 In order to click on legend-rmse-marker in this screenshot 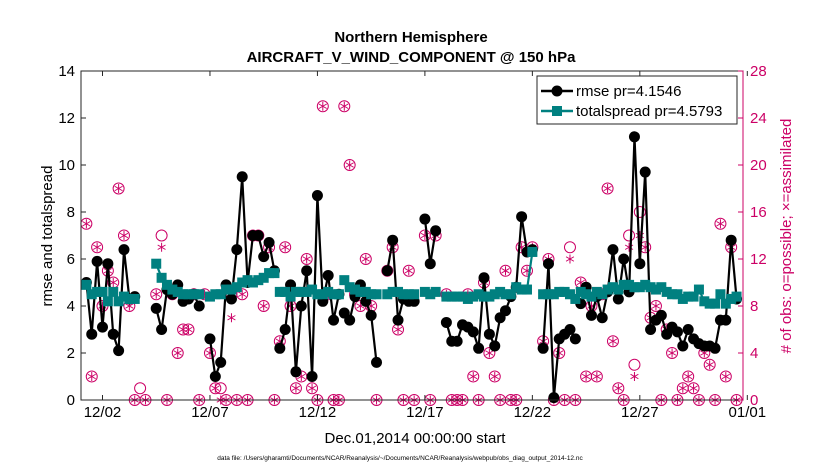, I will do `click(557, 91)`.